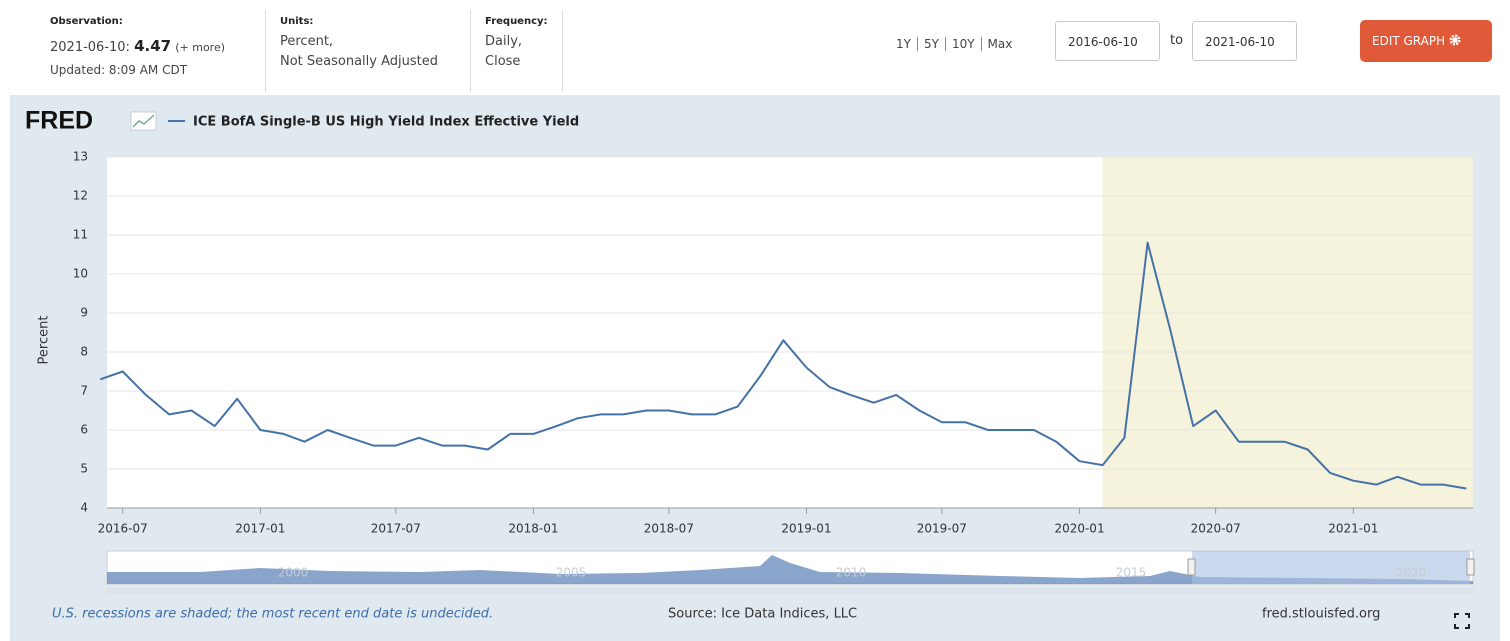  I want to click on x-tick-label: 2016-07, so click(123, 529).